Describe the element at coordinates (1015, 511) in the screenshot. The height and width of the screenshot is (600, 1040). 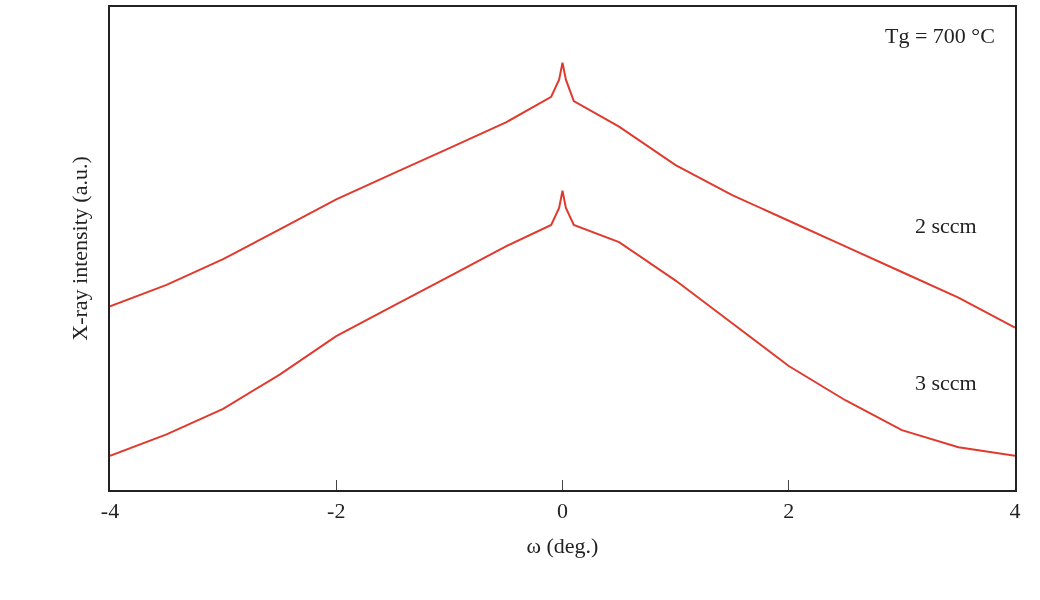
I see `x-tick-label: 4` at that location.